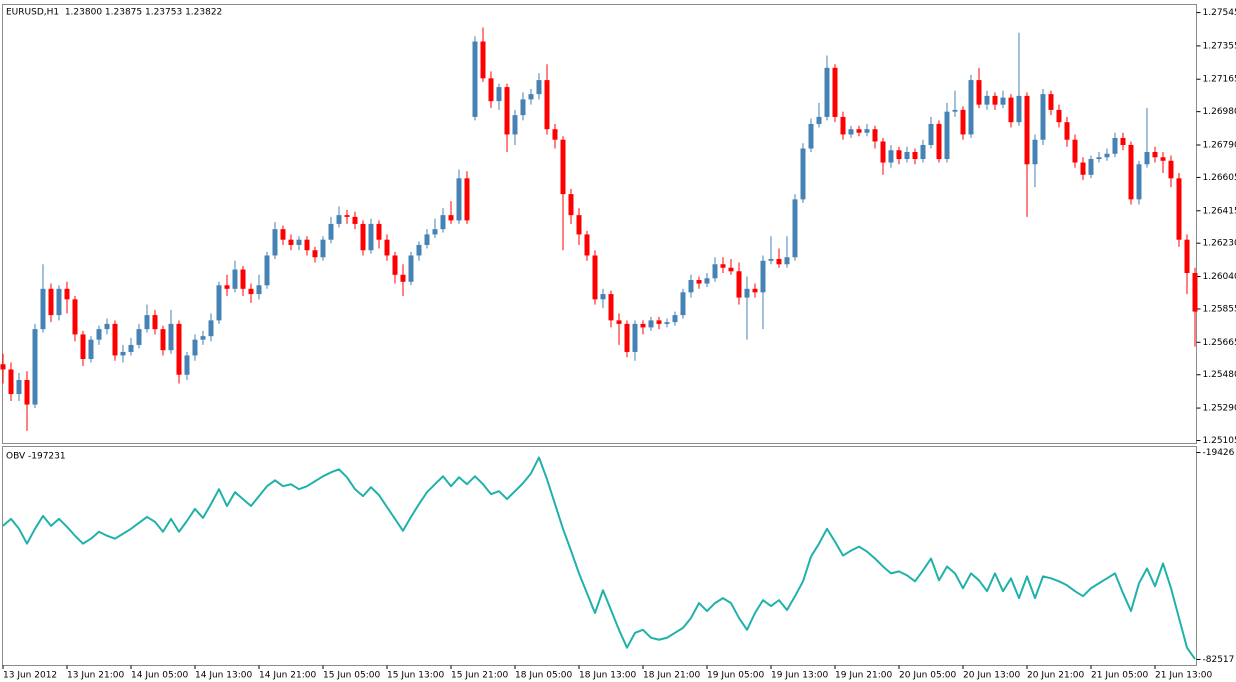  What do you see at coordinates (1219, 441) in the screenshot?
I see `y-tick-label: 1.25105` at bounding box center [1219, 441].